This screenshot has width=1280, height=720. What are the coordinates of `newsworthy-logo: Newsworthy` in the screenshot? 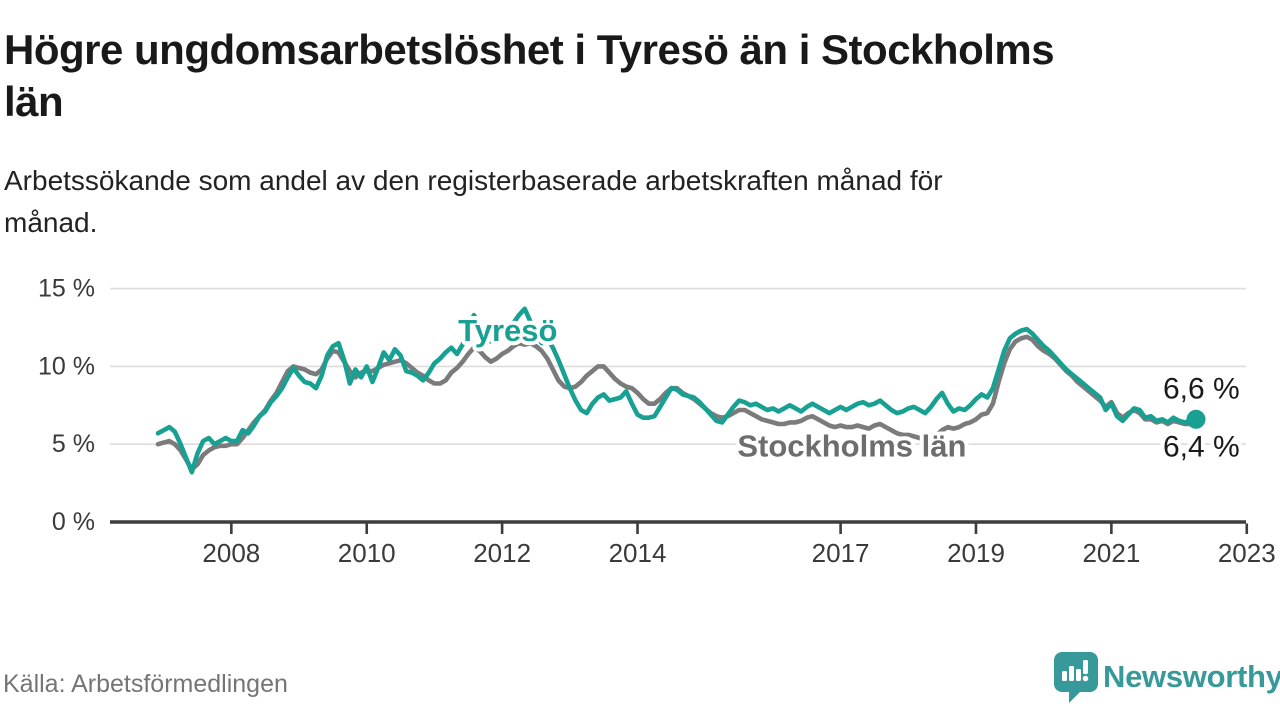 It's located at (1167, 679).